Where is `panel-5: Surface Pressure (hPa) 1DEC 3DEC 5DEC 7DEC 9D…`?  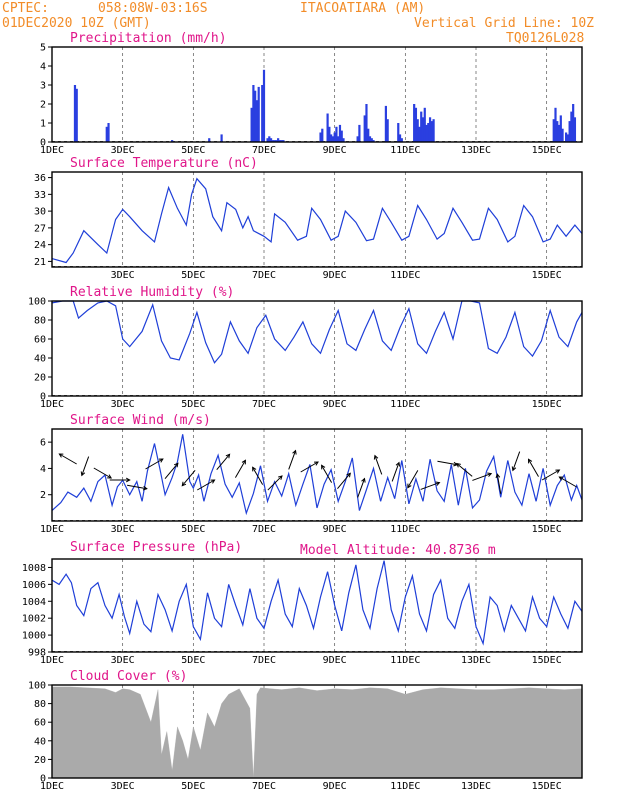 panel-5: Surface Pressure (hPa) 1DEC 3DEC 5DEC 7DEC 9D… is located at coordinates (302, 603).